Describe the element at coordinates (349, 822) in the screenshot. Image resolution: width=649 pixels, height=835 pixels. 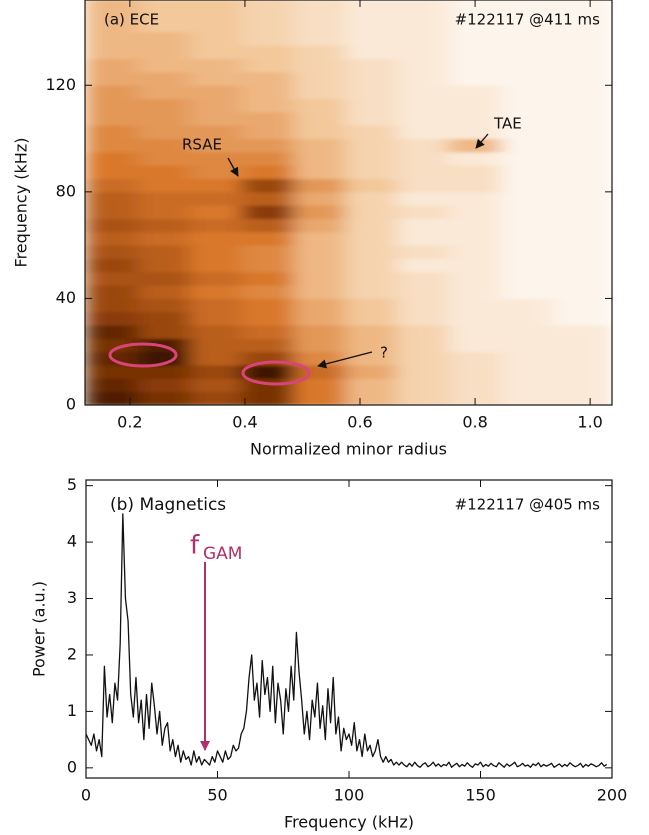
I see `x-axis-label: Frequency (kHz)` at that location.